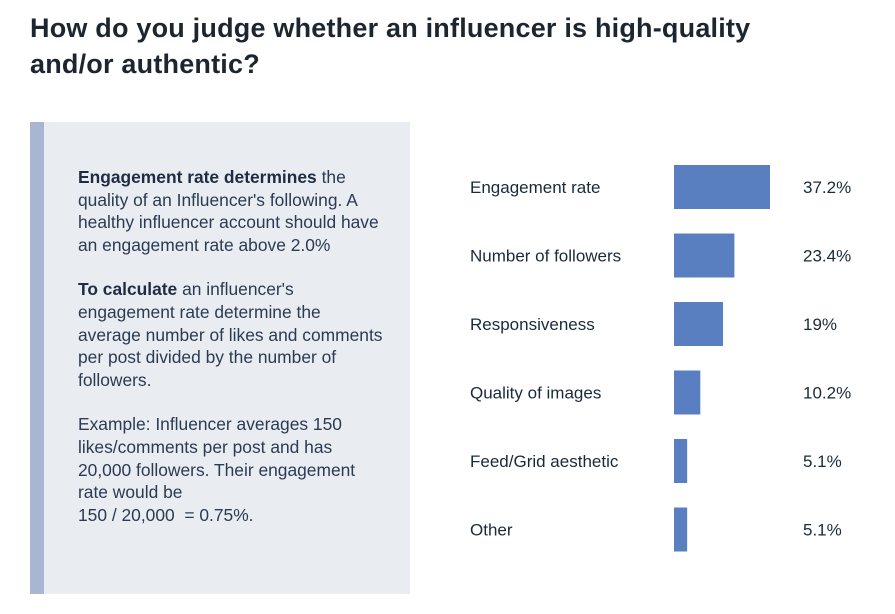  Describe the element at coordinates (822, 461) in the screenshot. I see `value-label-feed-grid-aesthetic: 5.1%` at that location.